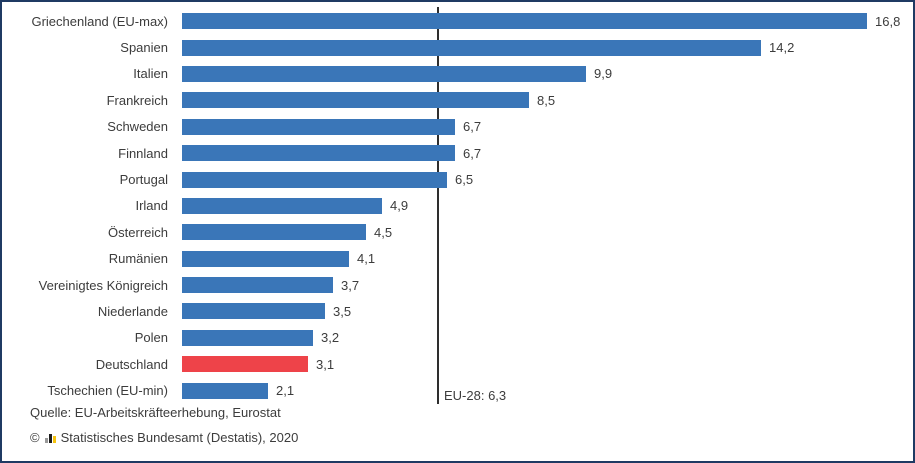 This screenshot has height=463, width=915. I want to click on bar-row: Portugal 6,5, so click(457, 179).